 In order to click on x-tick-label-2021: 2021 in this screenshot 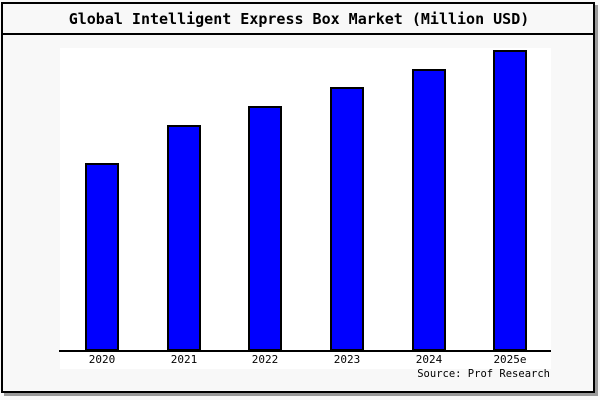, I will do `click(184, 359)`.